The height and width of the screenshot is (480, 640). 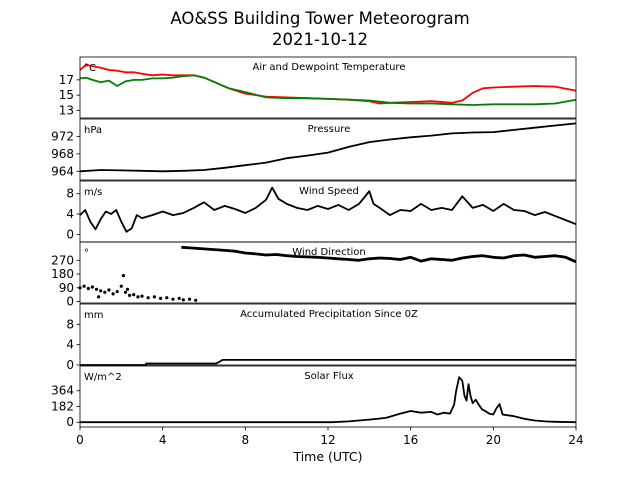 What do you see at coordinates (103, 377) in the screenshot?
I see `unit-label: W/m^2` at bounding box center [103, 377].